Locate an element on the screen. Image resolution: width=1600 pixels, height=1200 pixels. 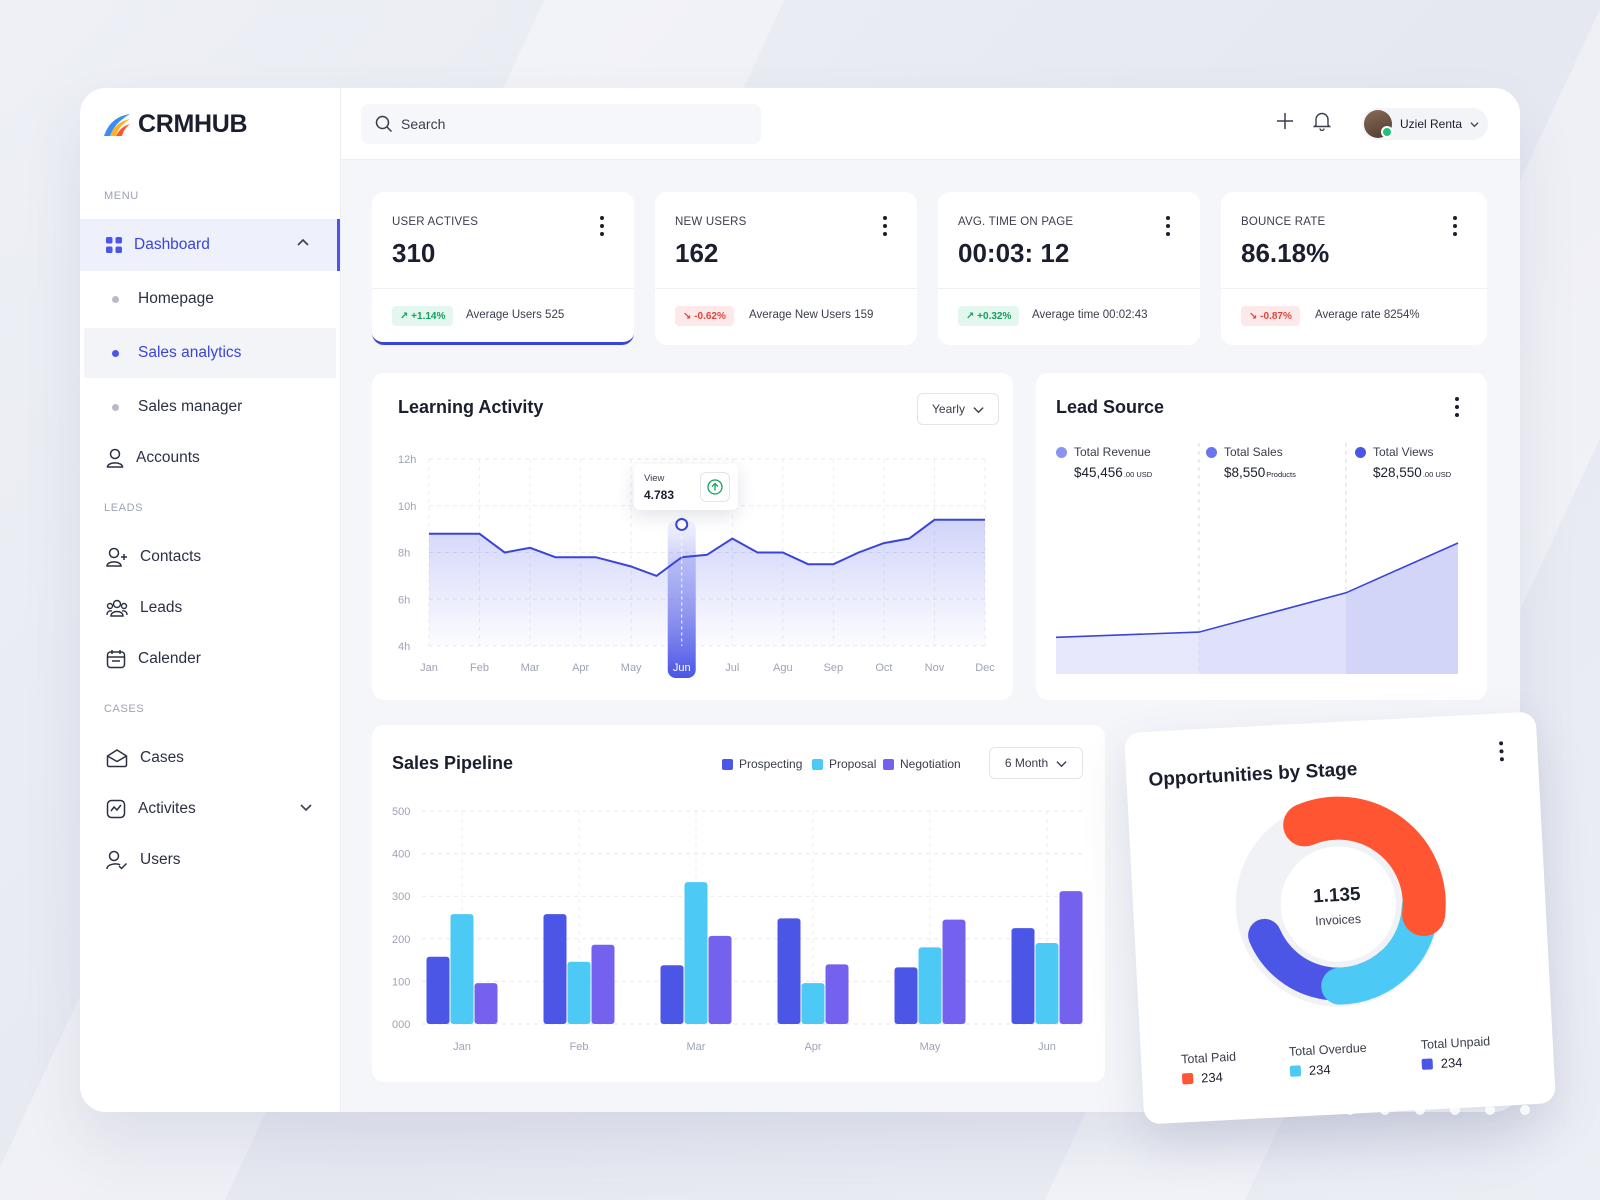
sidebar-item-cases: Cases is located at coordinates (210, 758).